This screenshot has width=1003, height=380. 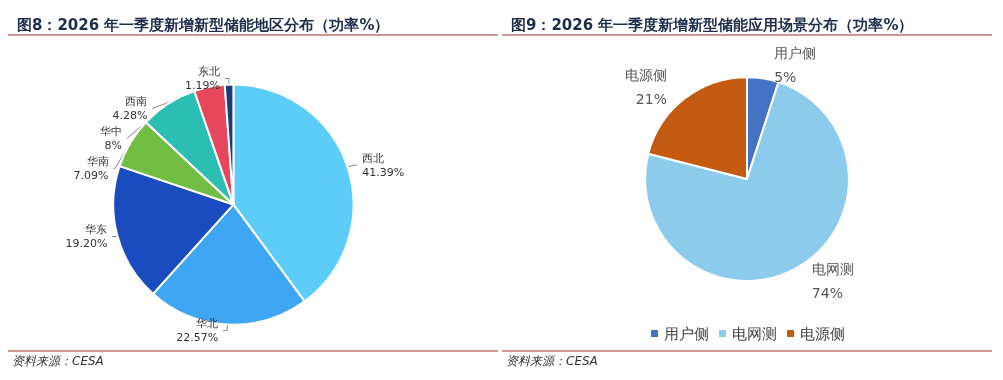 I want to click on data-label: 21%, so click(x=651, y=99).